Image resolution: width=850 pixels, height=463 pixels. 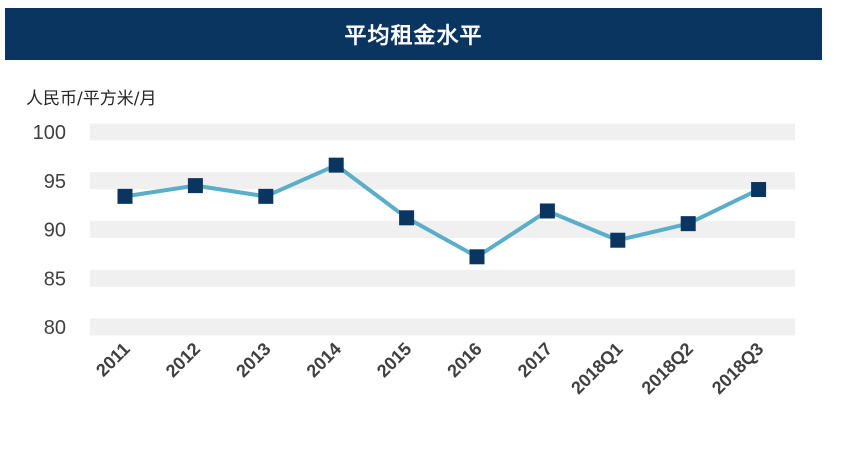 I want to click on x-tick-label-2016: 2016, so click(x=464, y=360).